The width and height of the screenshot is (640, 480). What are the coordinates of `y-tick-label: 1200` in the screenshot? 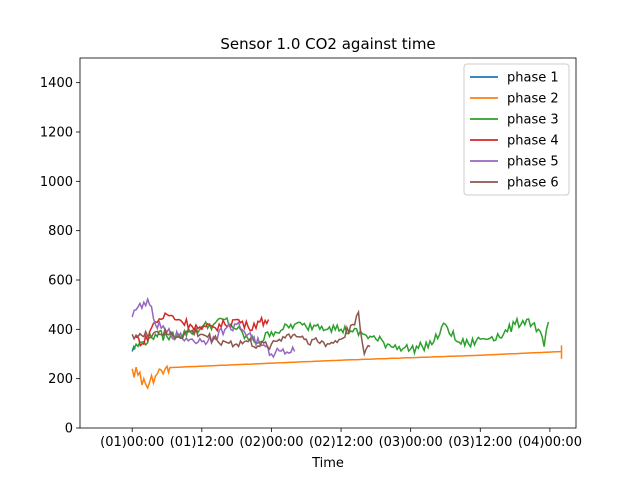 It's located at (56, 133).